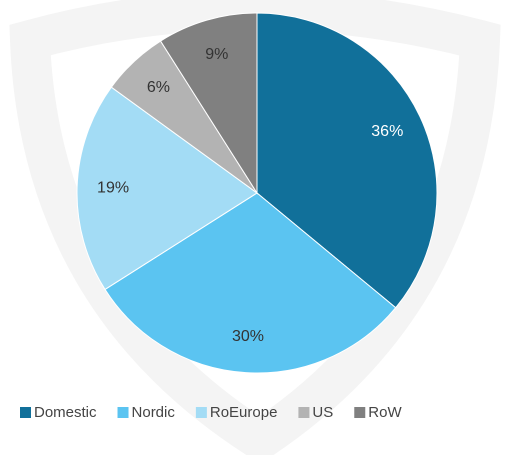 This screenshot has height=455, width=505. Describe the element at coordinates (216, 54) in the screenshot. I see `data-label: 9%` at that location.